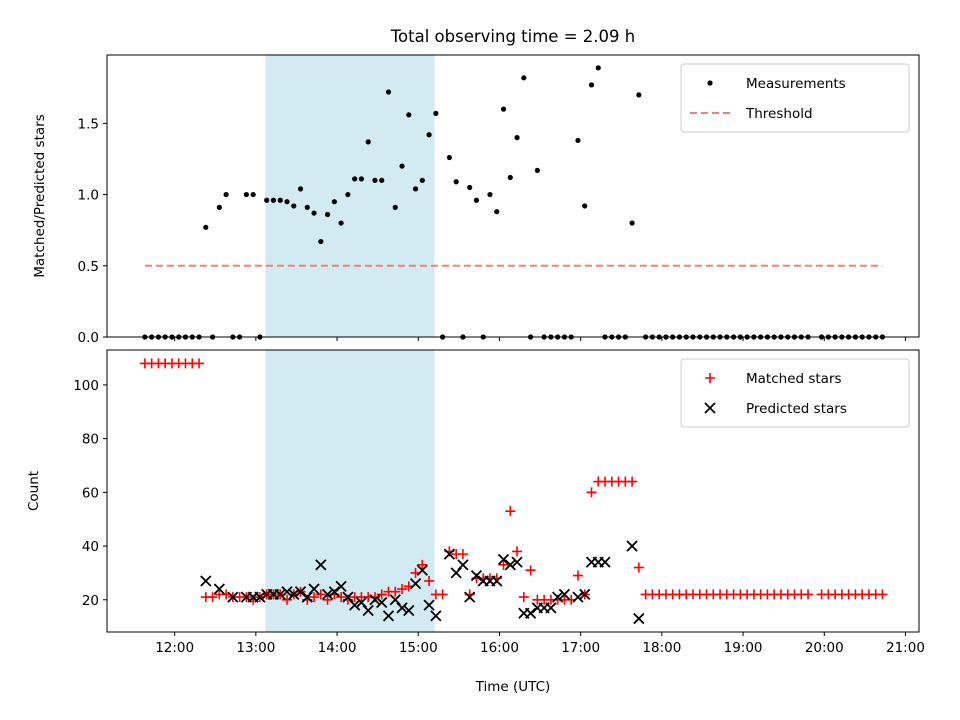 The image size is (960, 720). I want to click on x-axis-label: Time (UTC), so click(513, 687).